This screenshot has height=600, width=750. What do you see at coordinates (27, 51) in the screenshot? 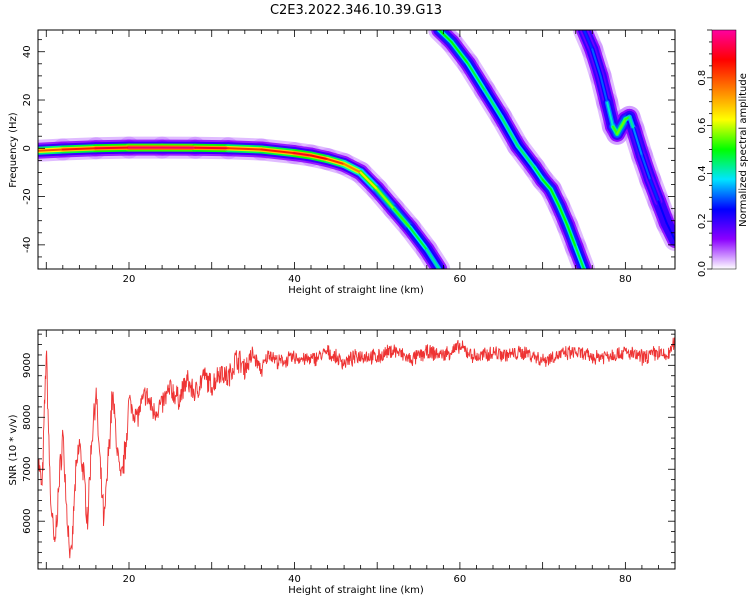
I see `y-tick-label: 40` at bounding box center [27, 51].